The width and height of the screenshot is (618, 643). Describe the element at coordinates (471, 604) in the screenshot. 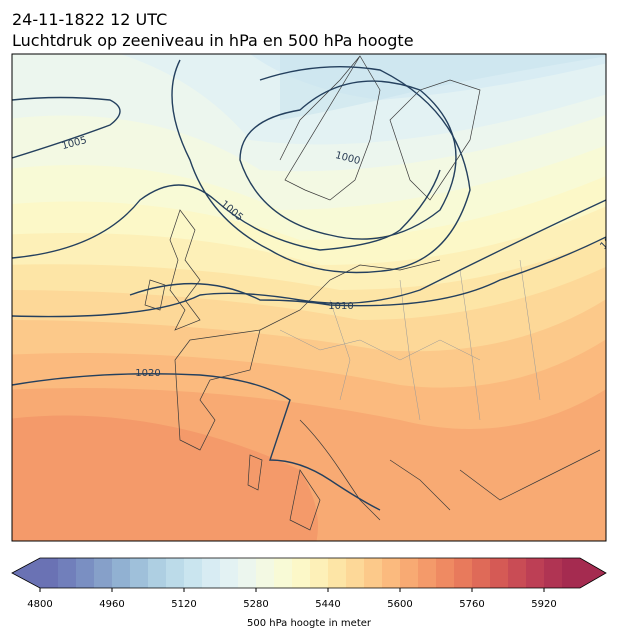

I see `colorbar-tick-label: 5760` at that location.